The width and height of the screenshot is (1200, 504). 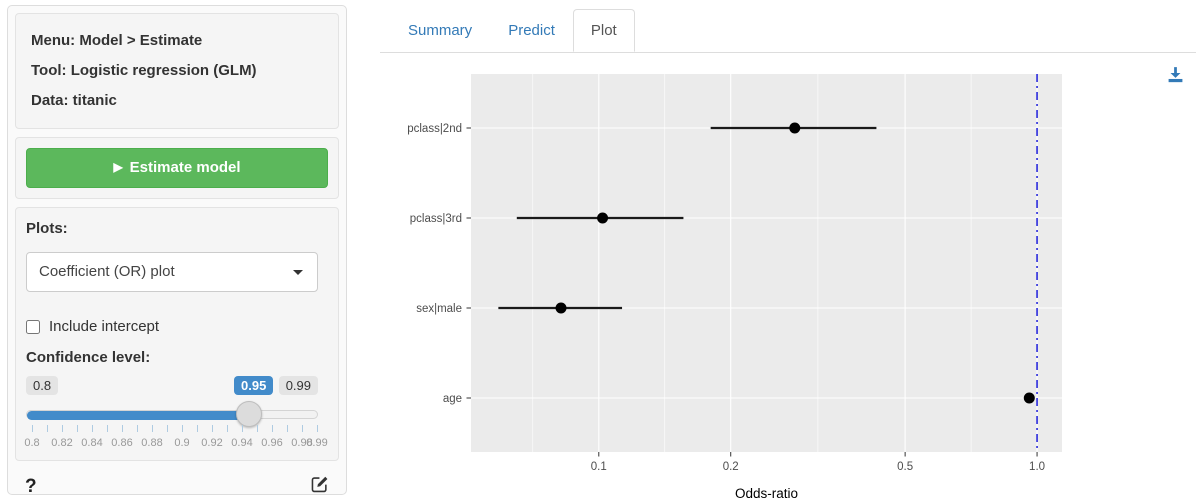 What do you see at coordinates (439, 309) in the screenshot?
I see `y-category-label: sex|male` at bounding box center [439, 309].